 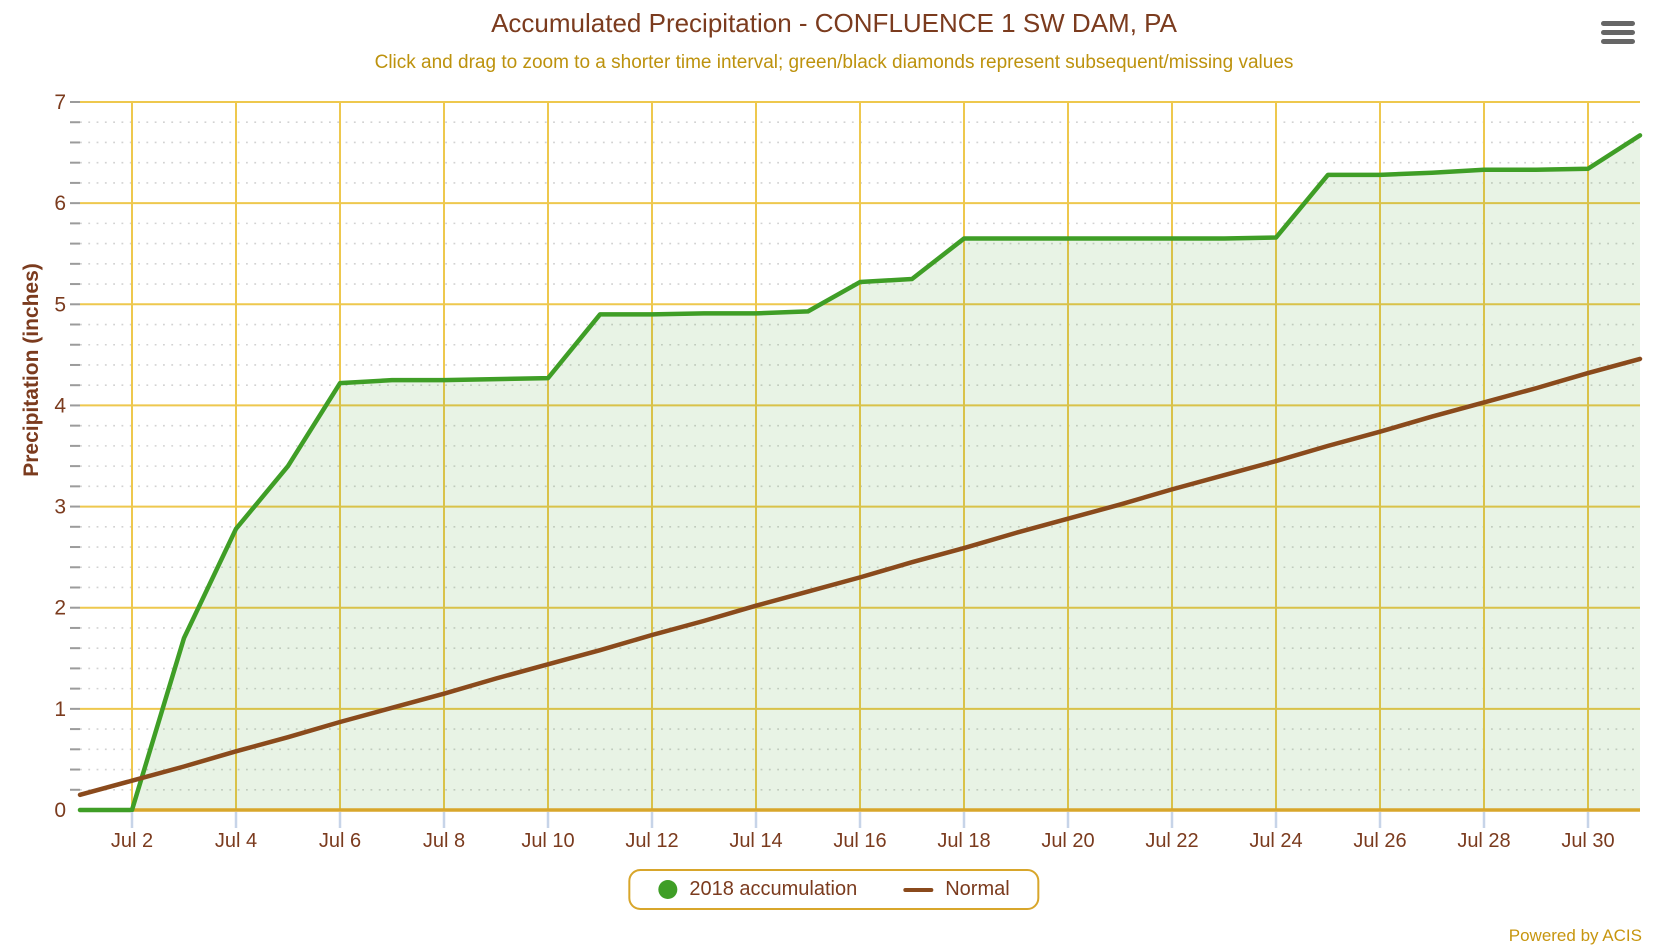 What do you see at coordinates (60, 405) in the screenshot?
I see `y-axis-label: 4` at bounding box center [60, 405].